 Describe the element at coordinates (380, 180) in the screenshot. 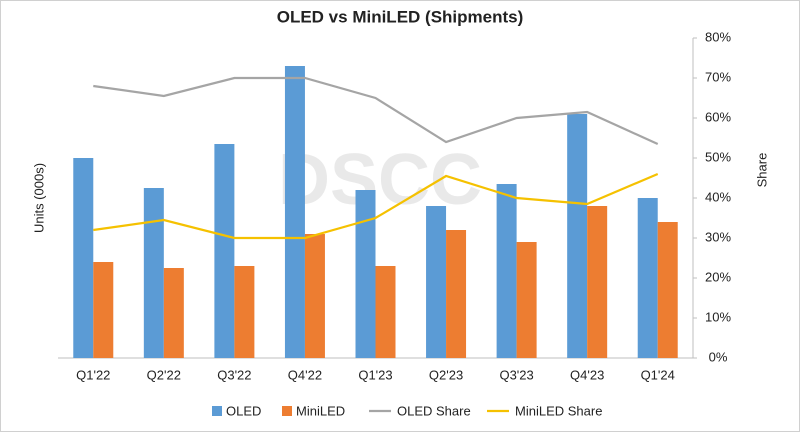

I see `watermark: DSCC` at that location.